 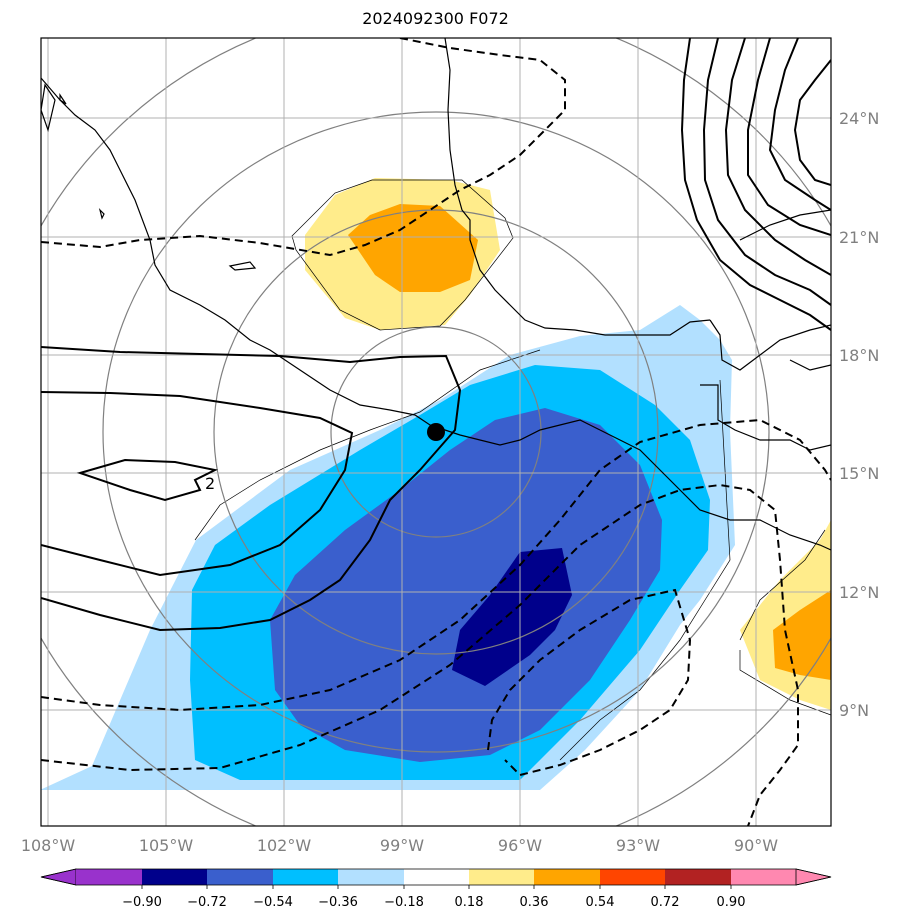 I want to click on latitude-labels: 9°N 12°N 15°N 18°N 21°N 24°N, so click(x=859, y=414).